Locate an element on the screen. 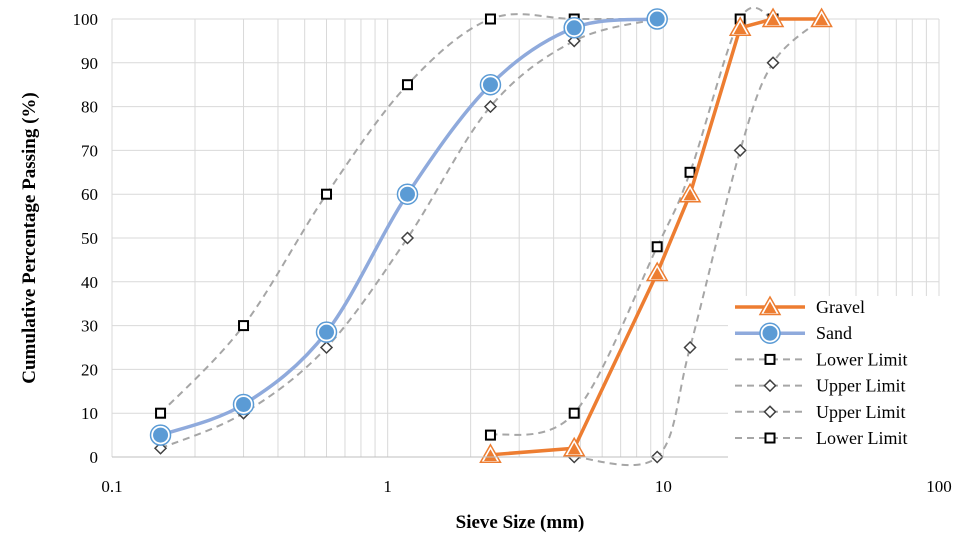  x-tick-label: 1 is located at coordinates (387, 486).